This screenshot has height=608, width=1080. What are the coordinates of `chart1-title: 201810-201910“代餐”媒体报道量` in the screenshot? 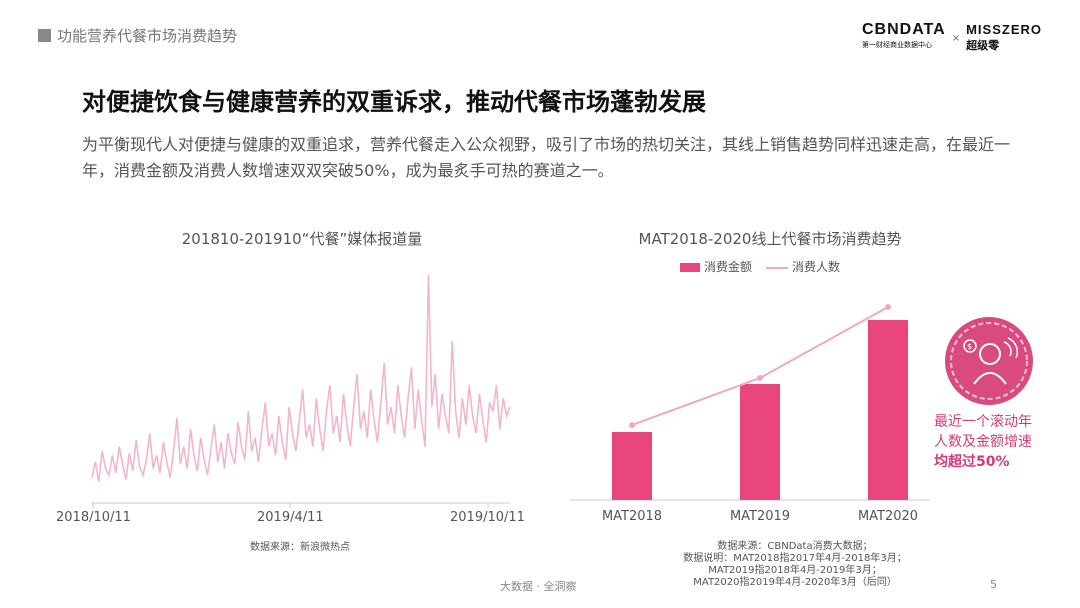 It's located at (302, 239).